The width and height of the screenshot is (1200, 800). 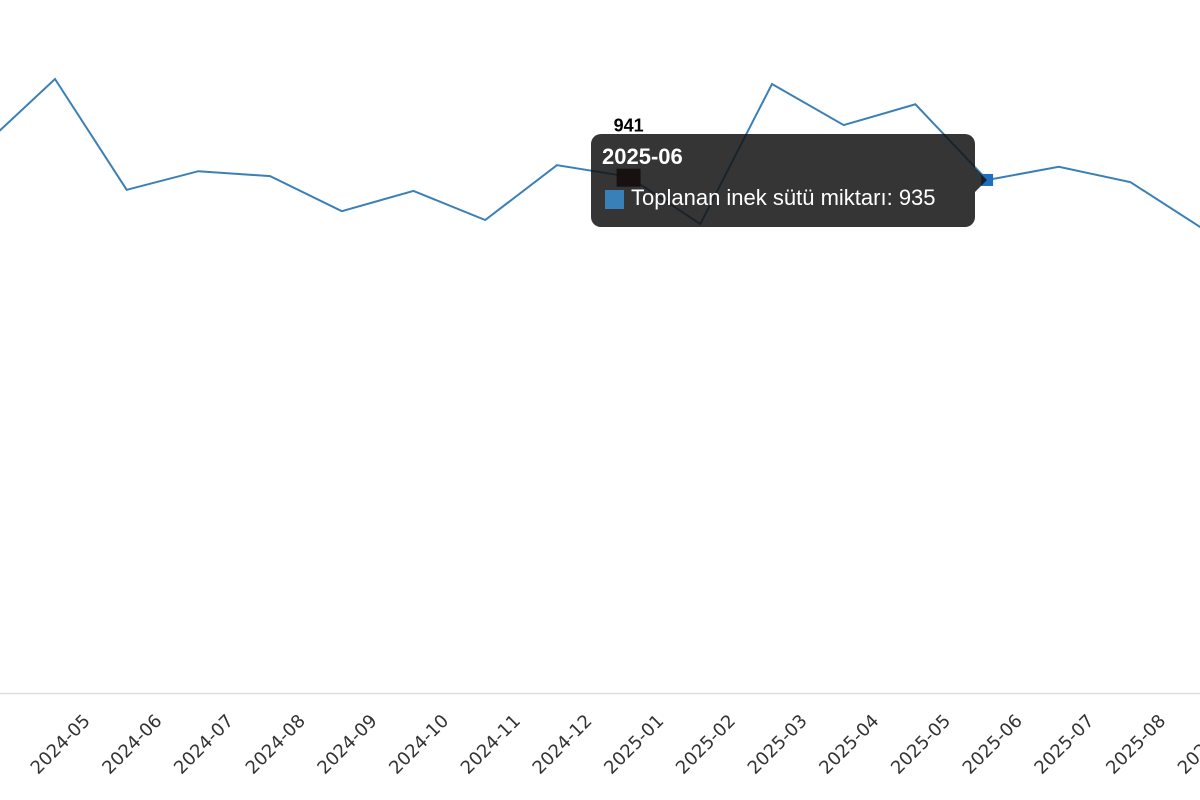 What do you see at coordinates (491, 745) in the screenshot?
I see `x-tick-label: 2024-11` at bounding box center [491, 745].